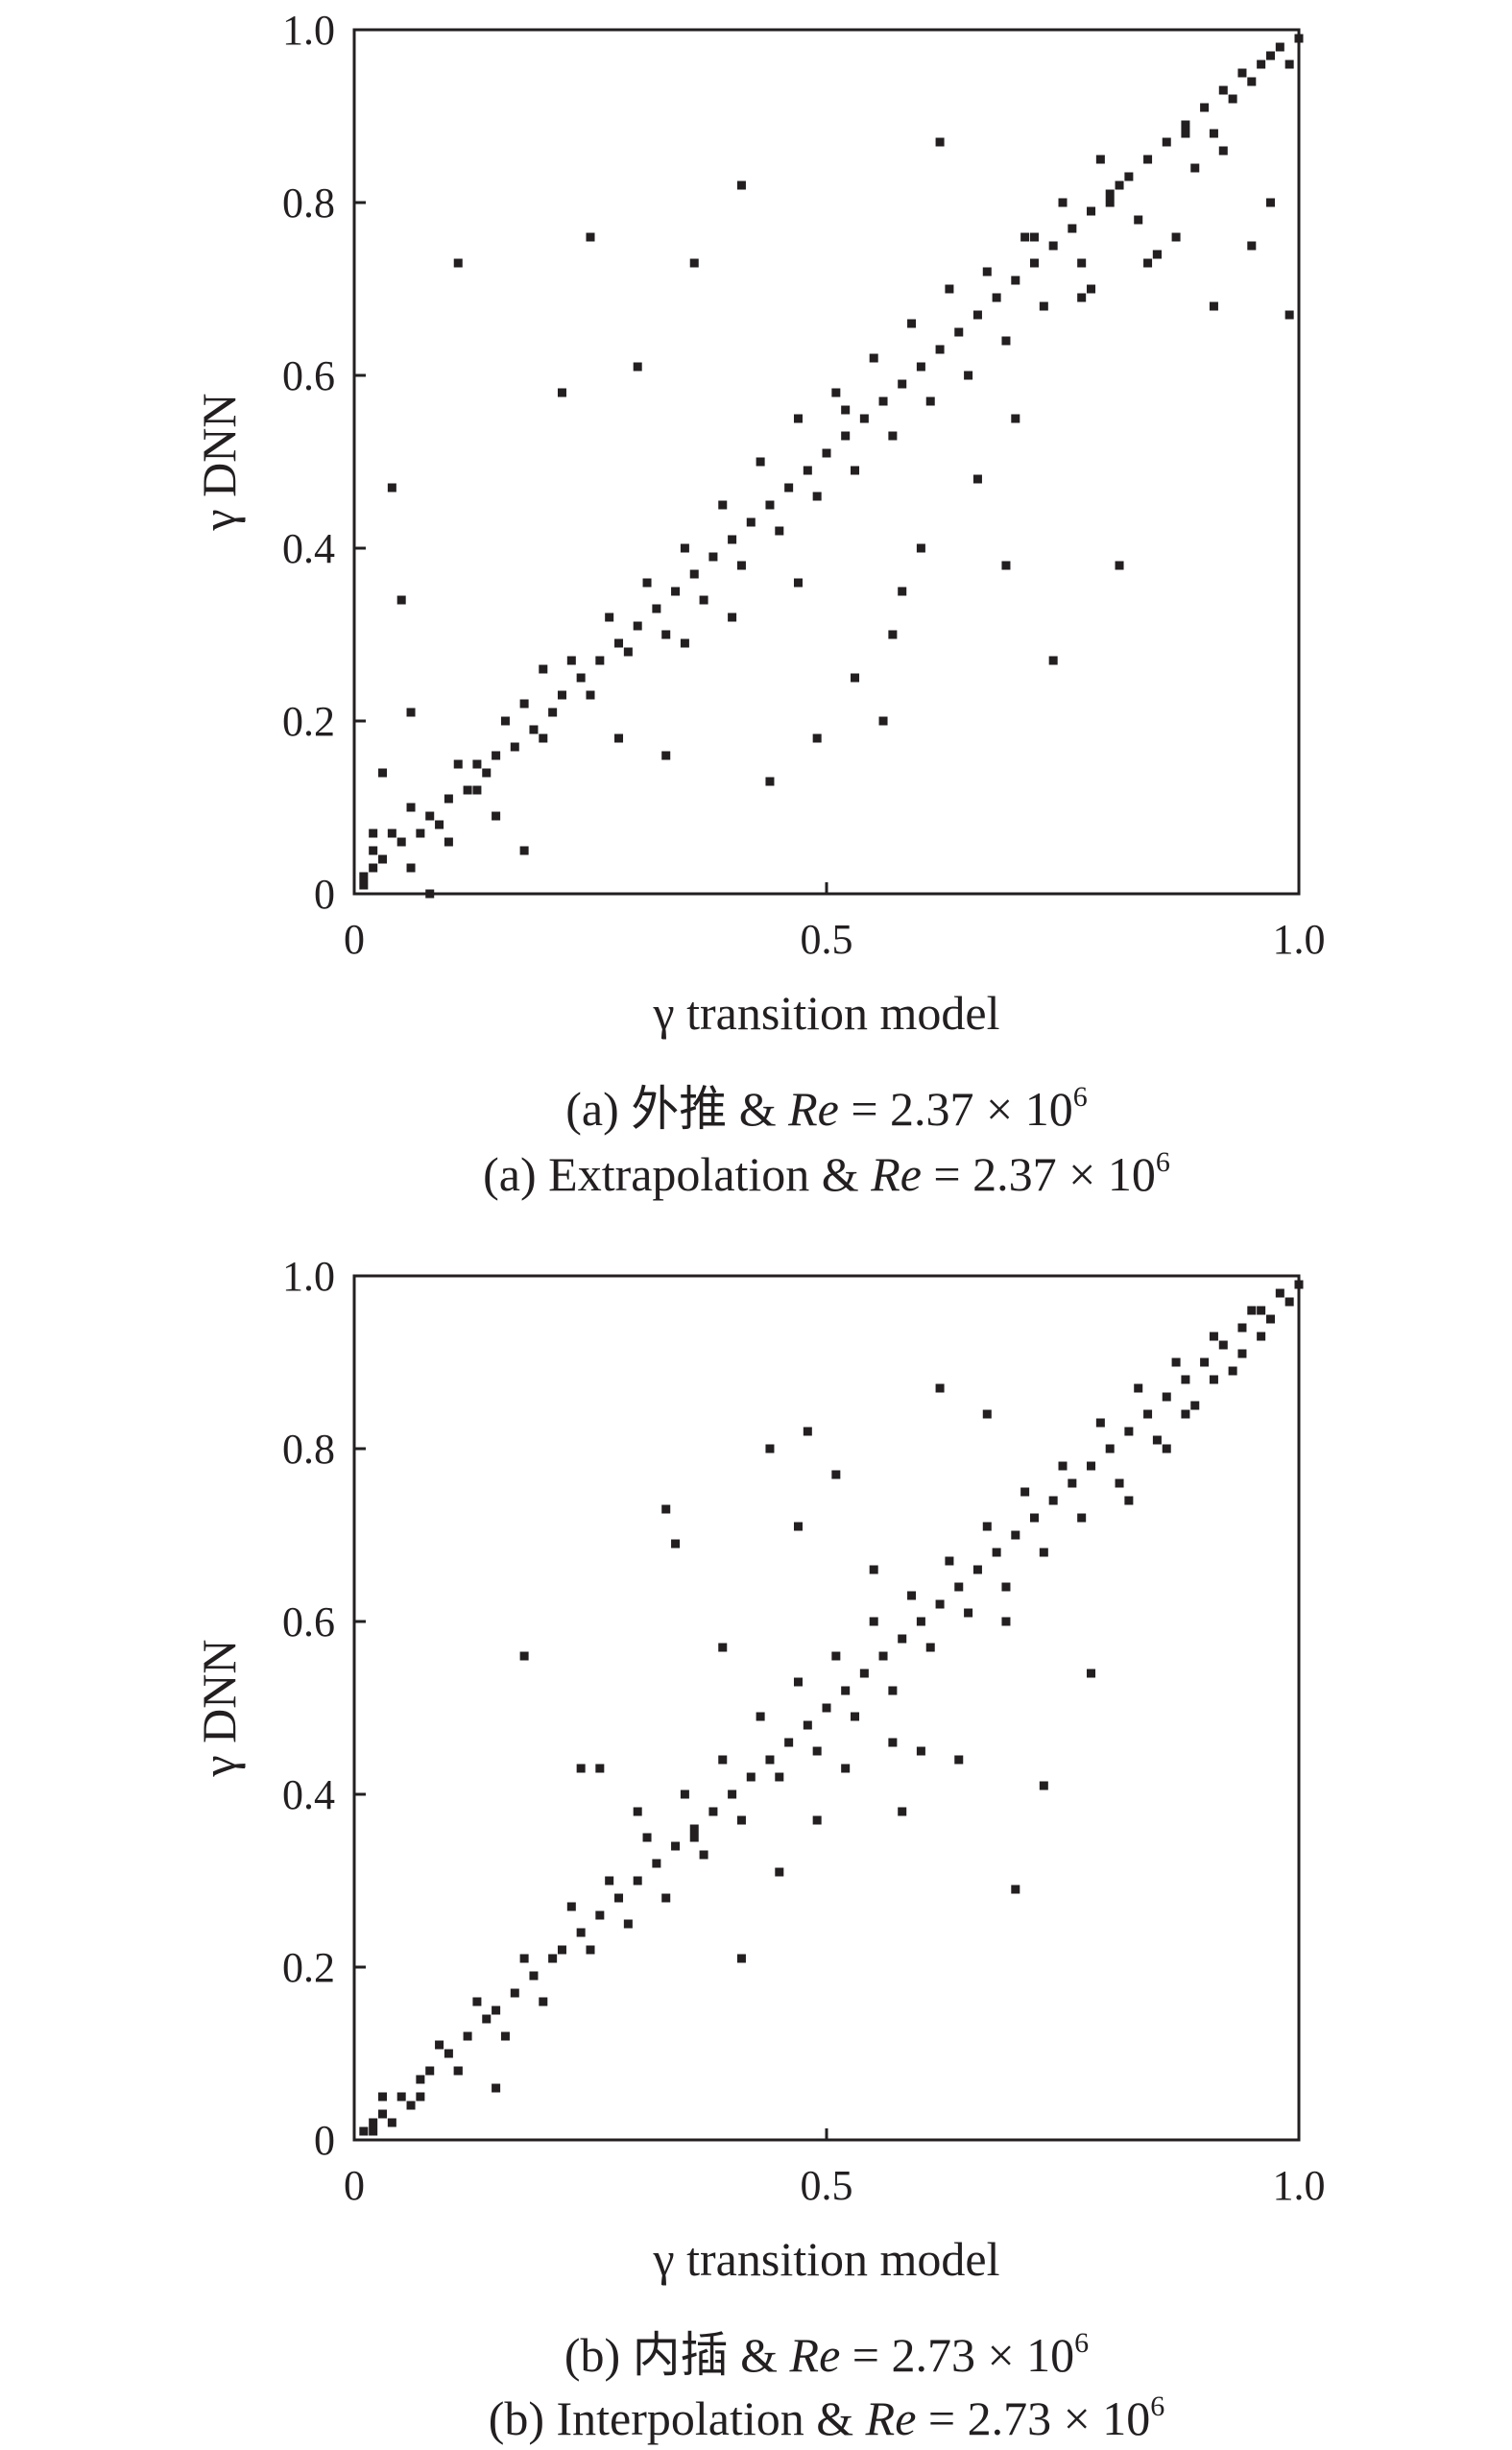 This screenshot has height=2450, width=1512. I want to click on y-tick-label: 1.0, so click(308, 31).